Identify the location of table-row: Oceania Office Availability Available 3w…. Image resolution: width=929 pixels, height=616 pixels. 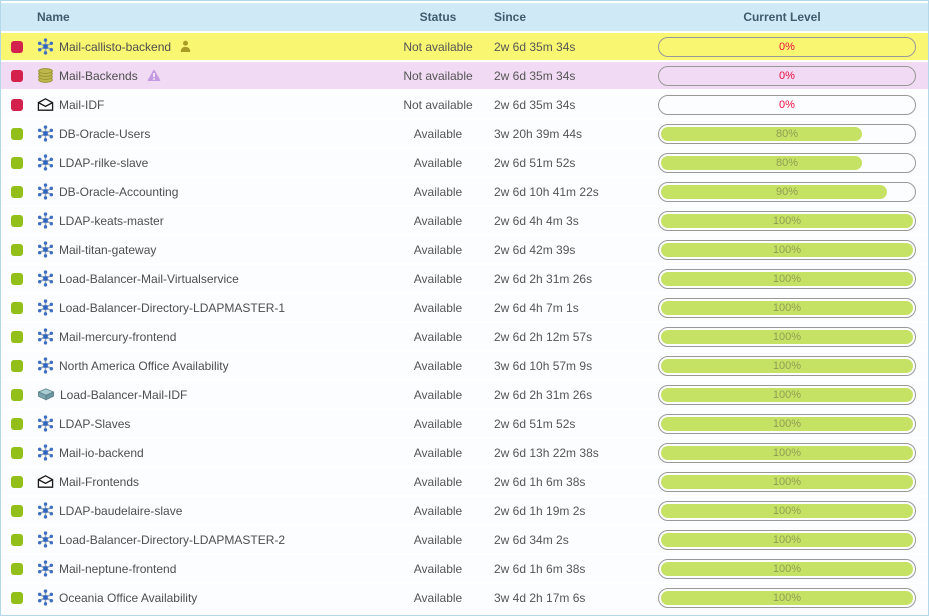
(464, 598).